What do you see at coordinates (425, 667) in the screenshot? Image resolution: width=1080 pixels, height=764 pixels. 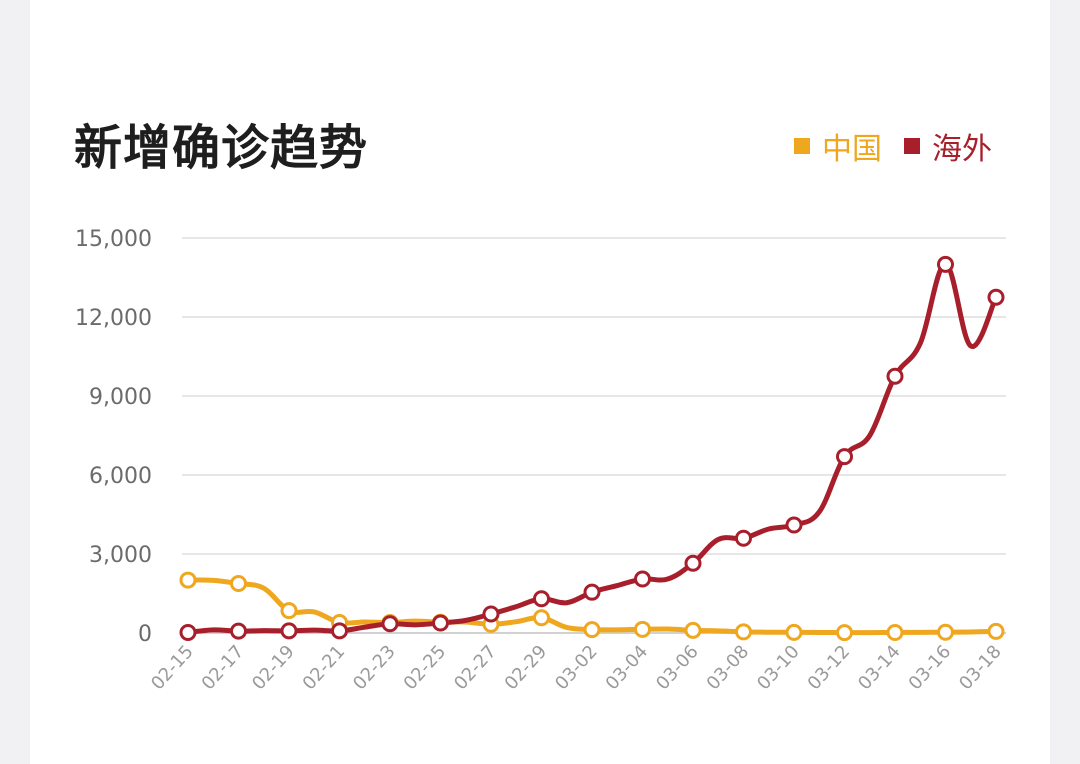 I see `x-tick-label: 02-25` at bounding box center [425, 667].